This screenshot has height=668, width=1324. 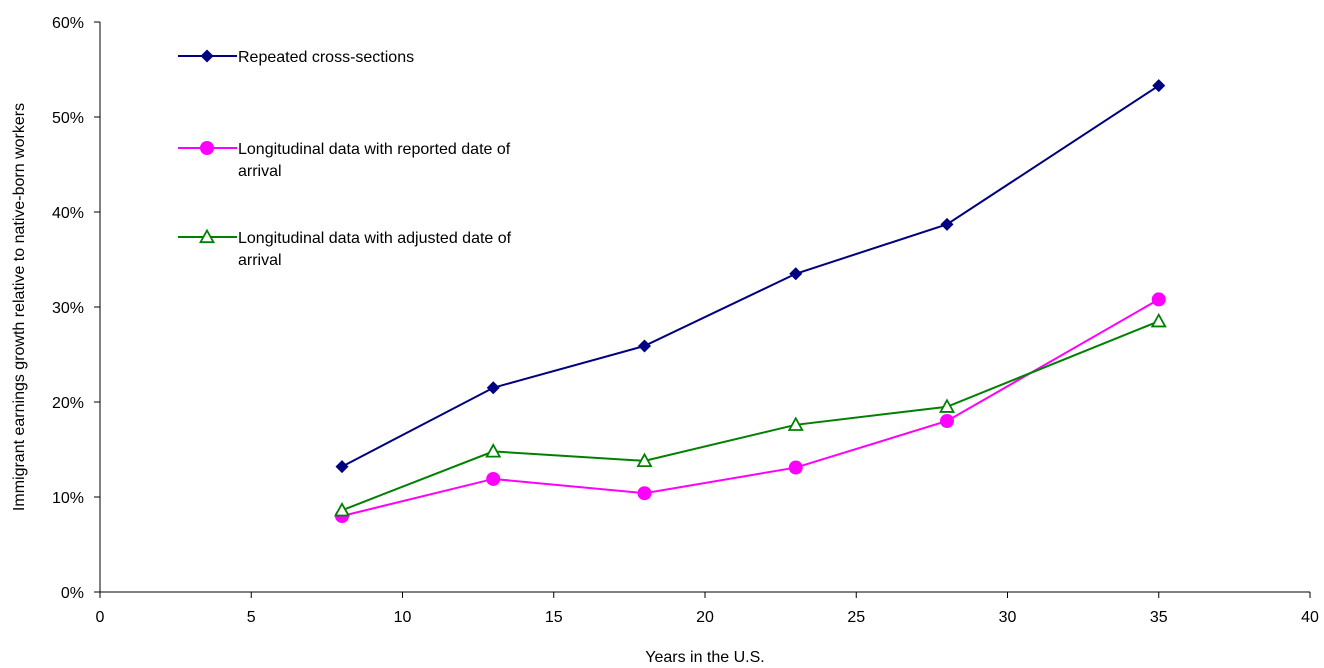 What do you see at coordinates (100, 617) in the screenshot?
I see `x-tick-label: 0` at bounding box center [100, 617].